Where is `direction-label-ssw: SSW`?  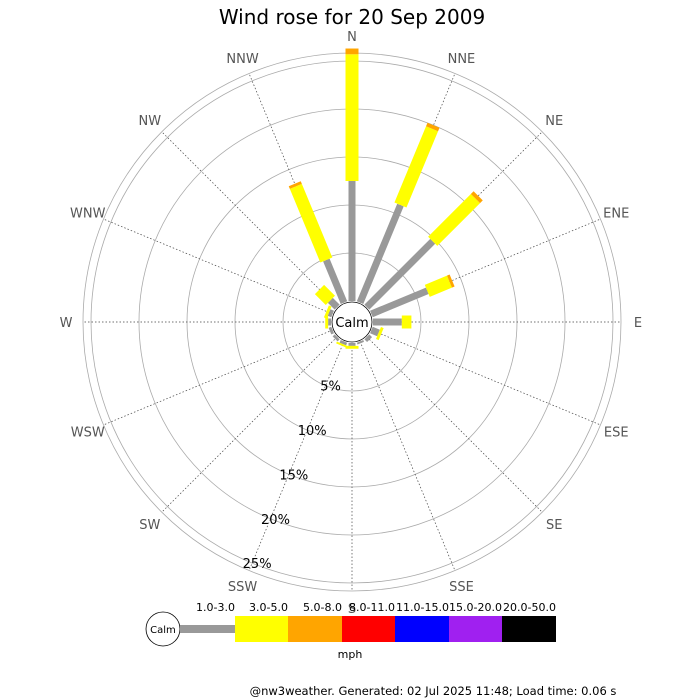
direction-label-ssw: SSW is located at coordinates (243, 587).